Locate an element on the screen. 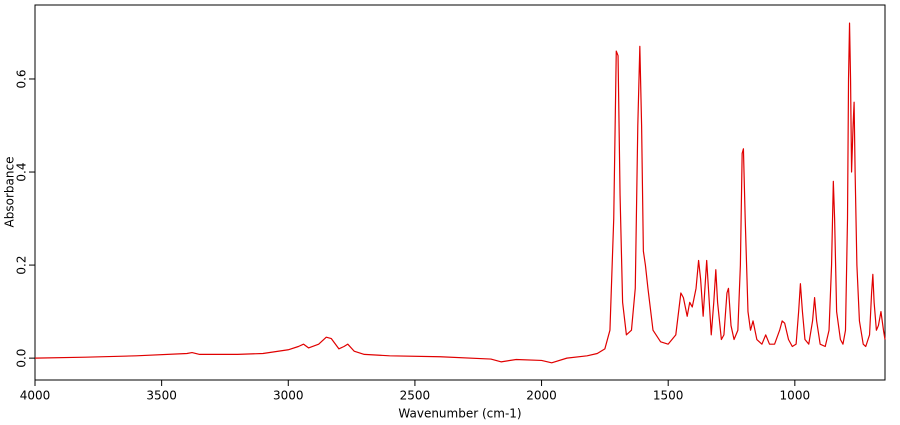 The height and width of the screenshot is (425, 900). x-tick-label: 2000 is located at coordinates (541, 396).